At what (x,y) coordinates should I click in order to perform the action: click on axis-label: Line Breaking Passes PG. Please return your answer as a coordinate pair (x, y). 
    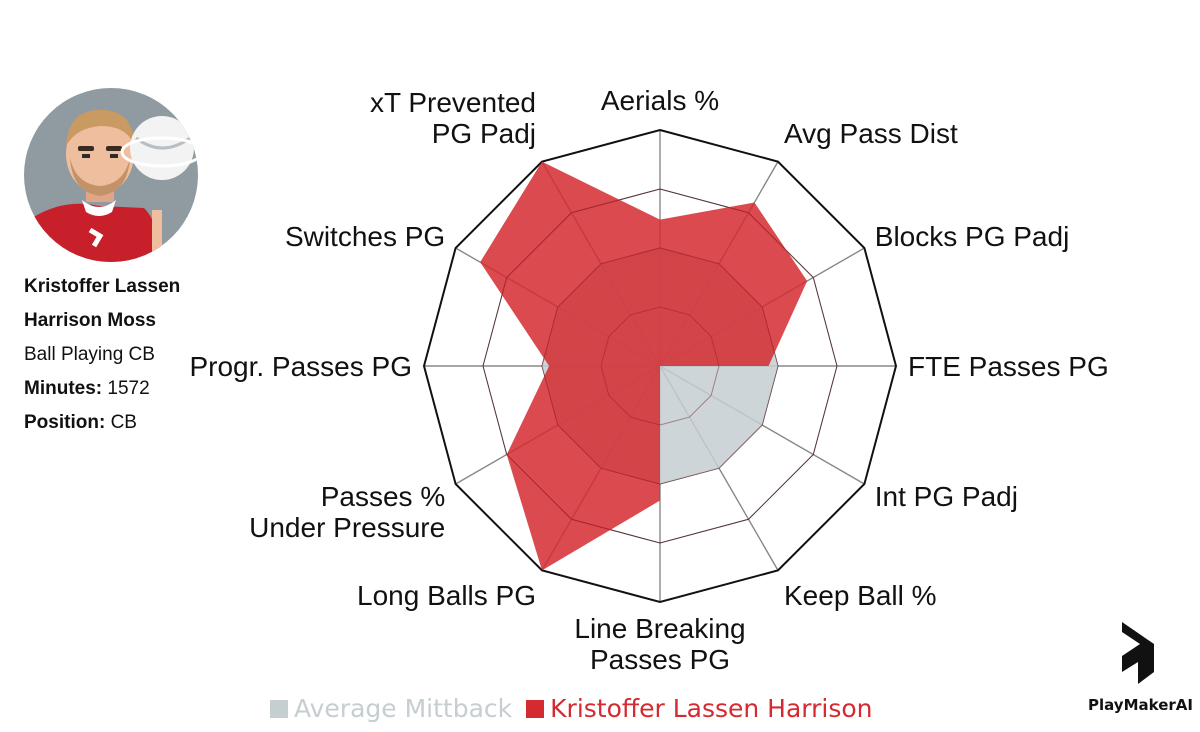
    Looking at the image, I should click on (659, 644).